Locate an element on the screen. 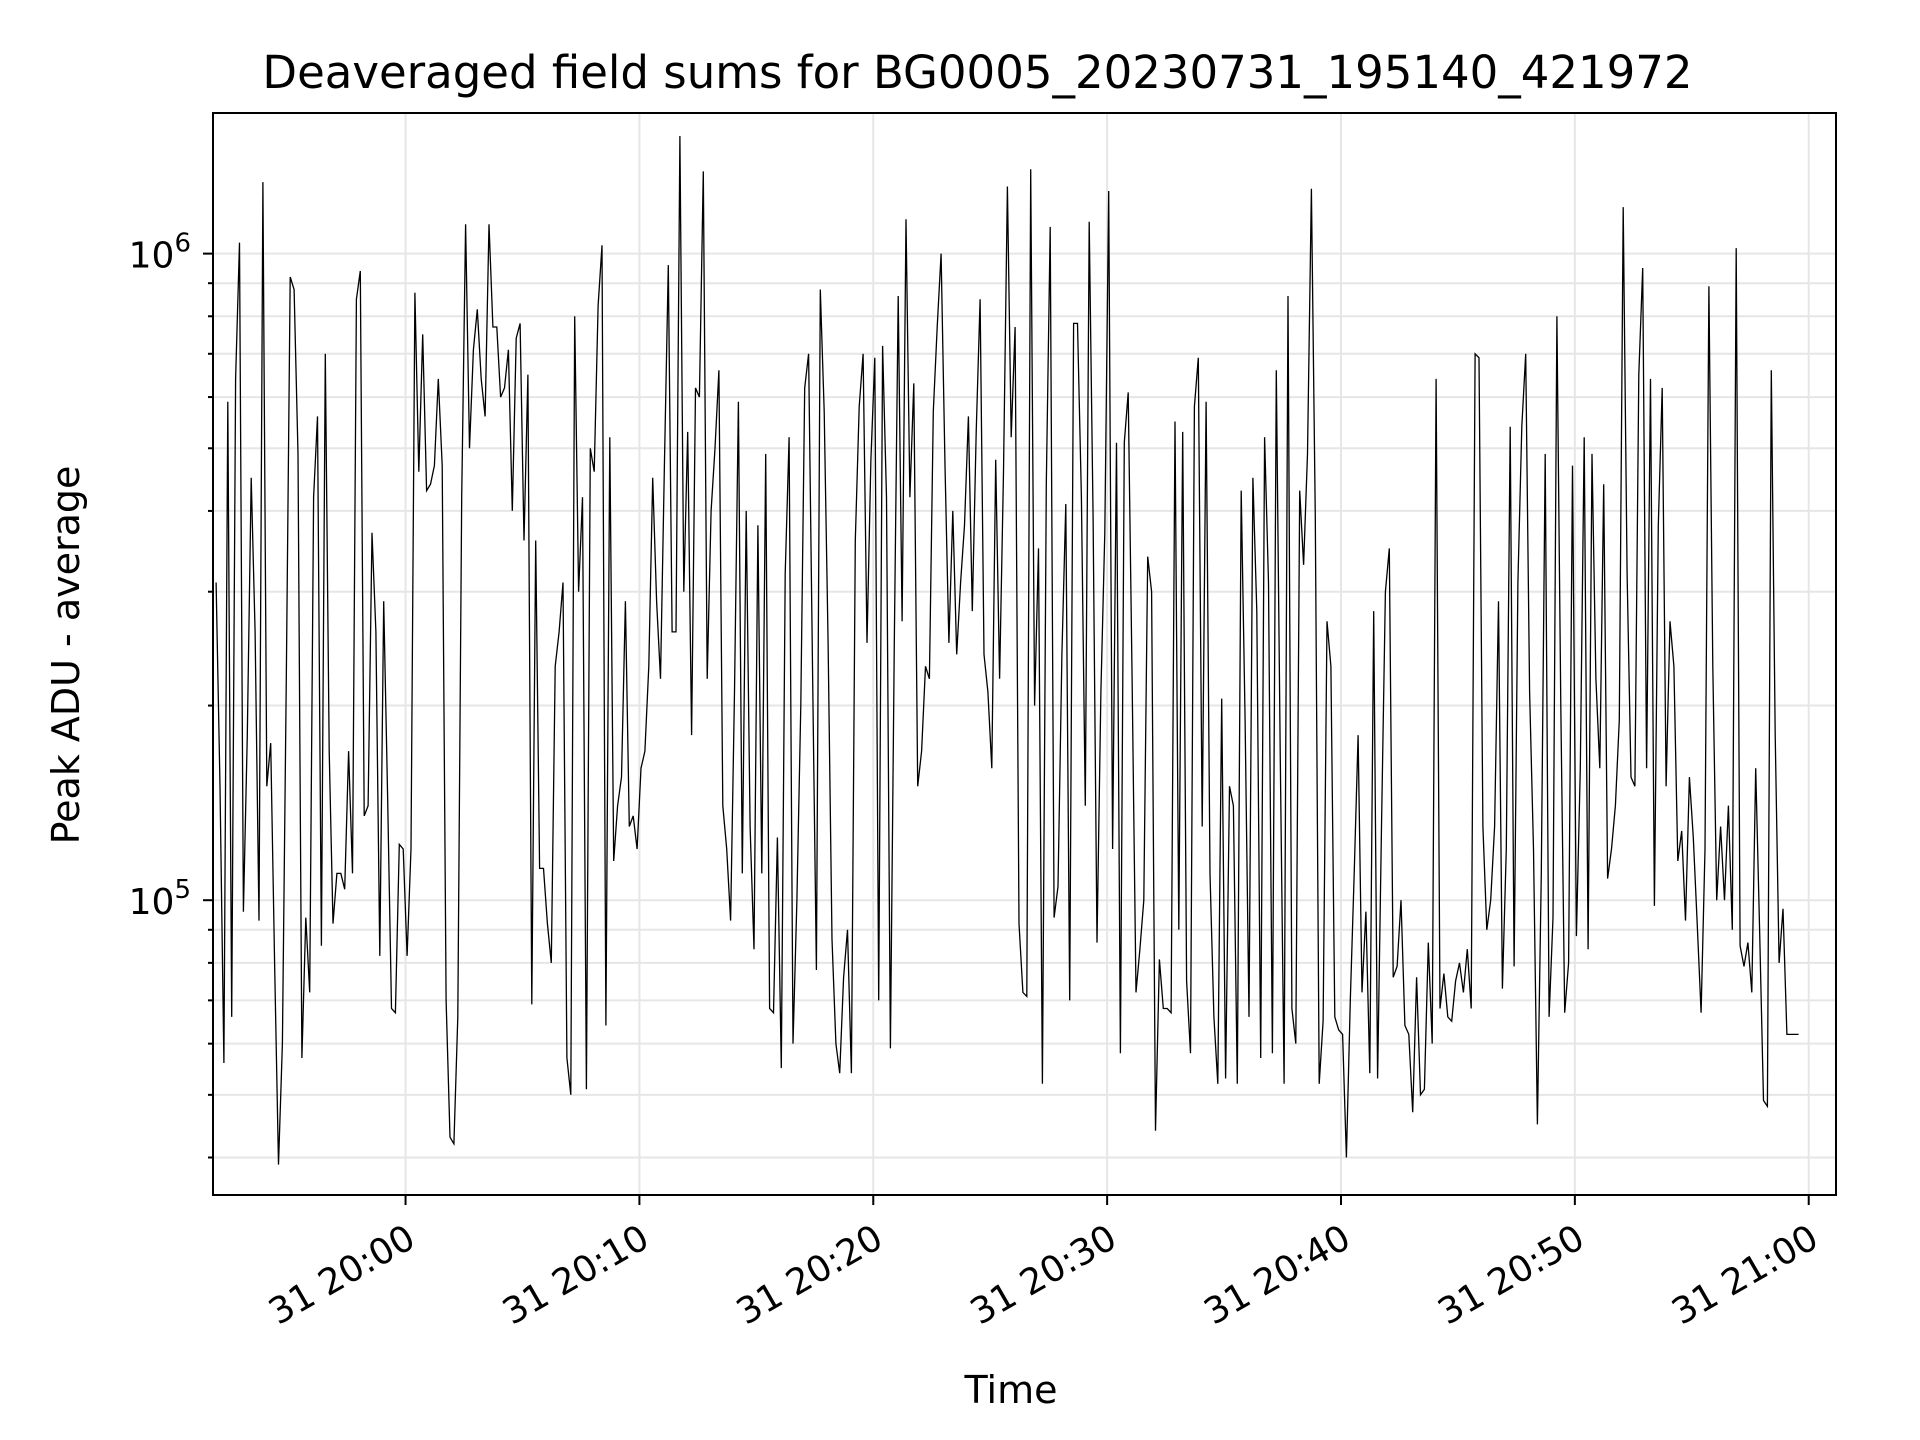 The image size is (1920, 1440). y-tick-label: 10⁶ is located at coordinates (160, 253).